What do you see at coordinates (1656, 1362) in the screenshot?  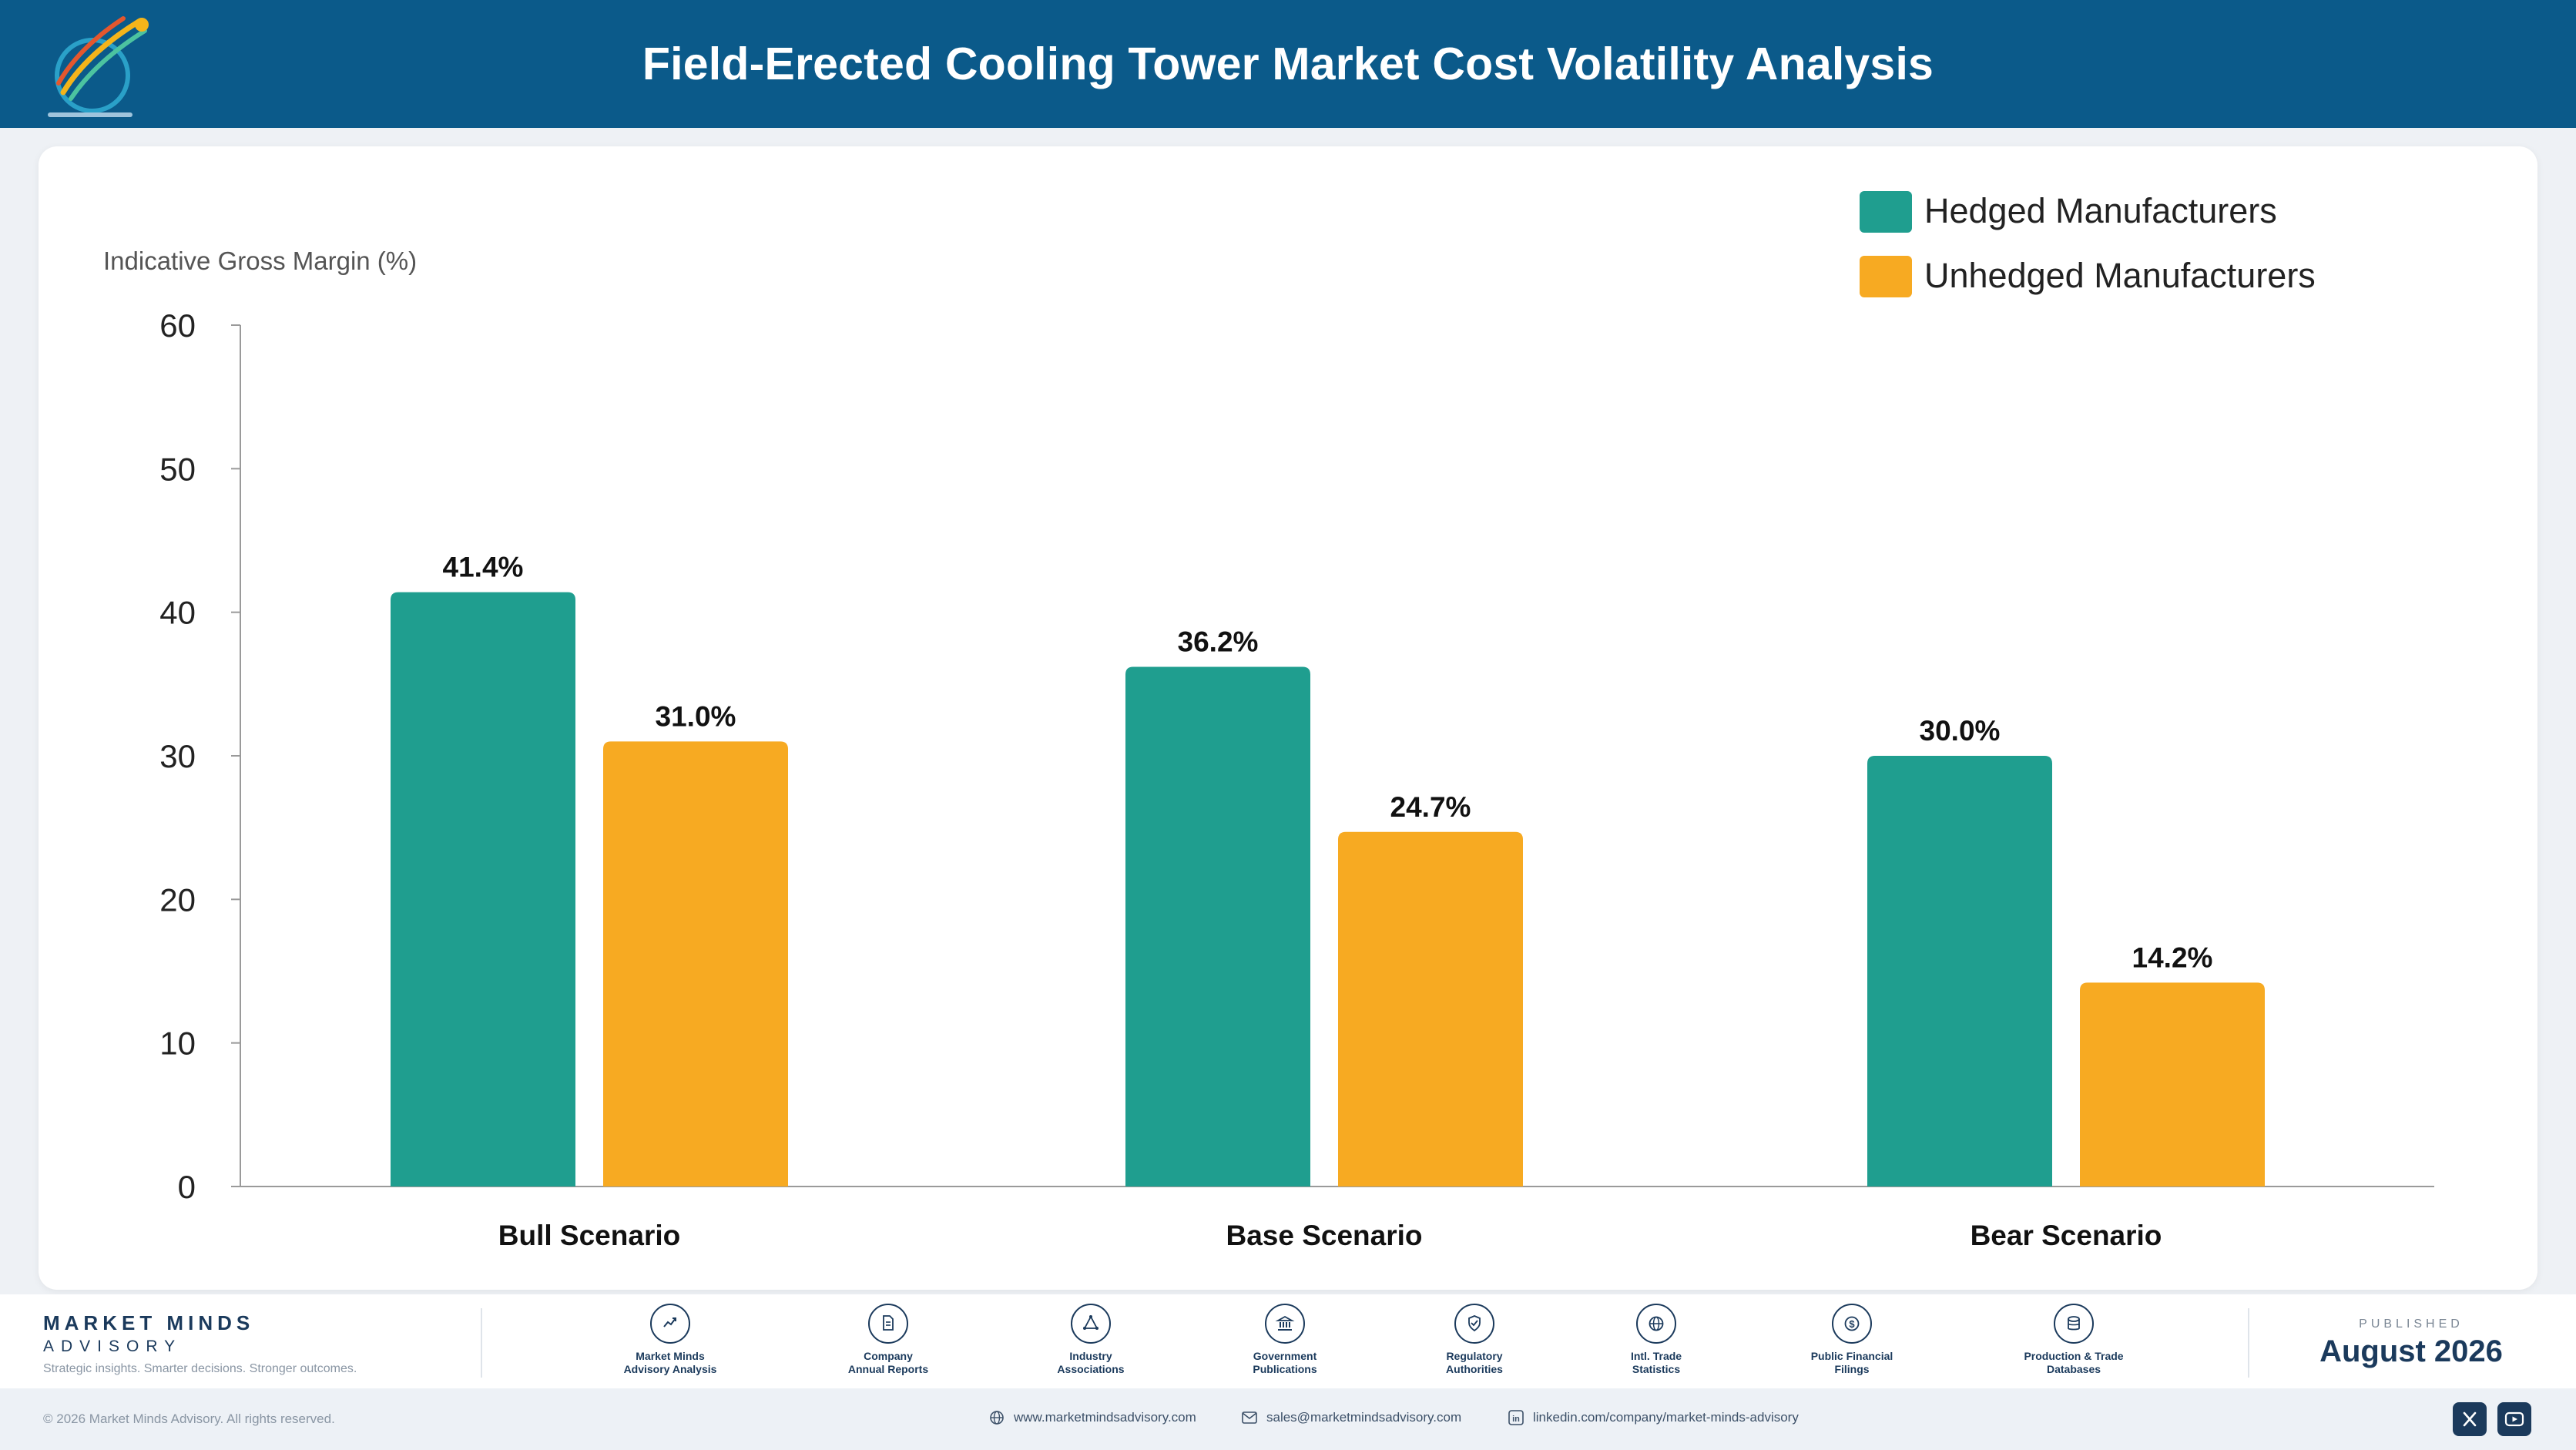 I see `source-label: Intl. Trade Statistics` at bounding box center [1656, 1362].